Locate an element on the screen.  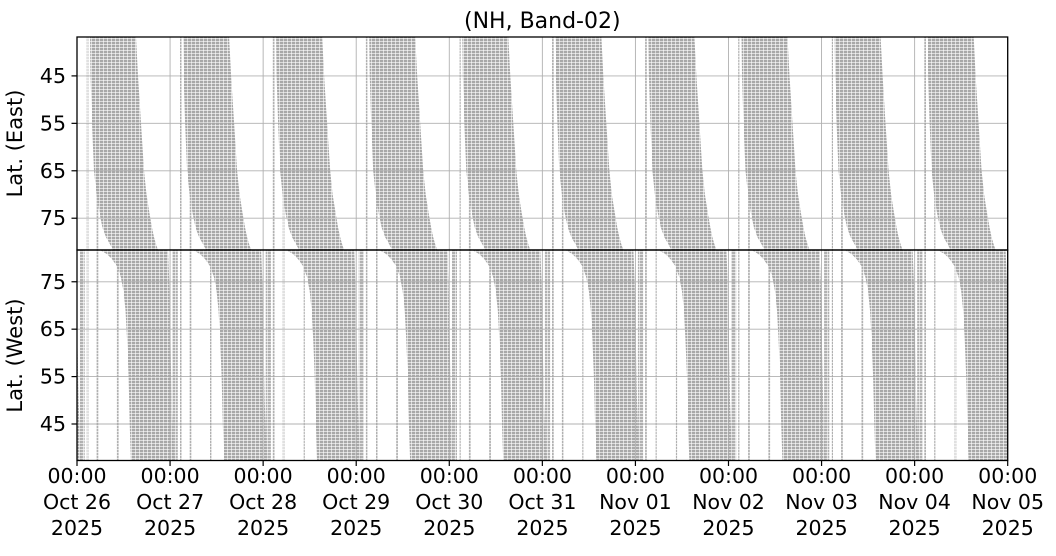
x-tick-label: Nov 05 is located at coordinates (1007, 502).